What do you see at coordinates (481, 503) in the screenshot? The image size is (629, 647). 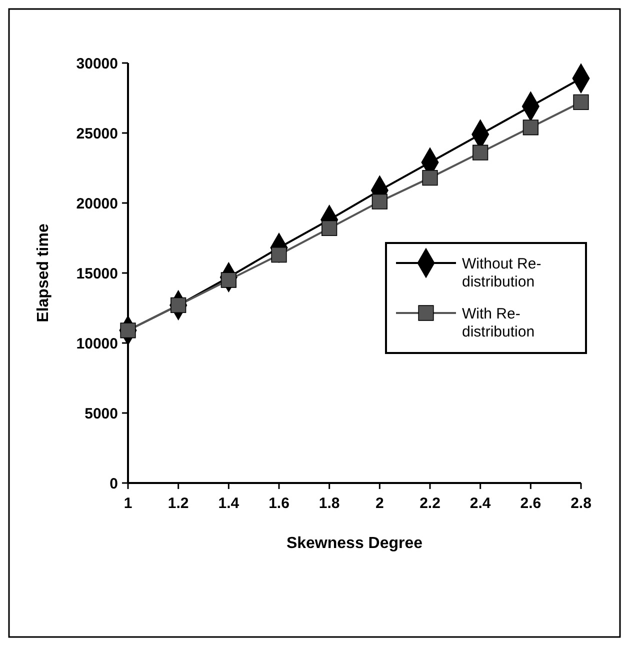 I see `x-tick-label: 2.4` at bounding box center [481, 503].